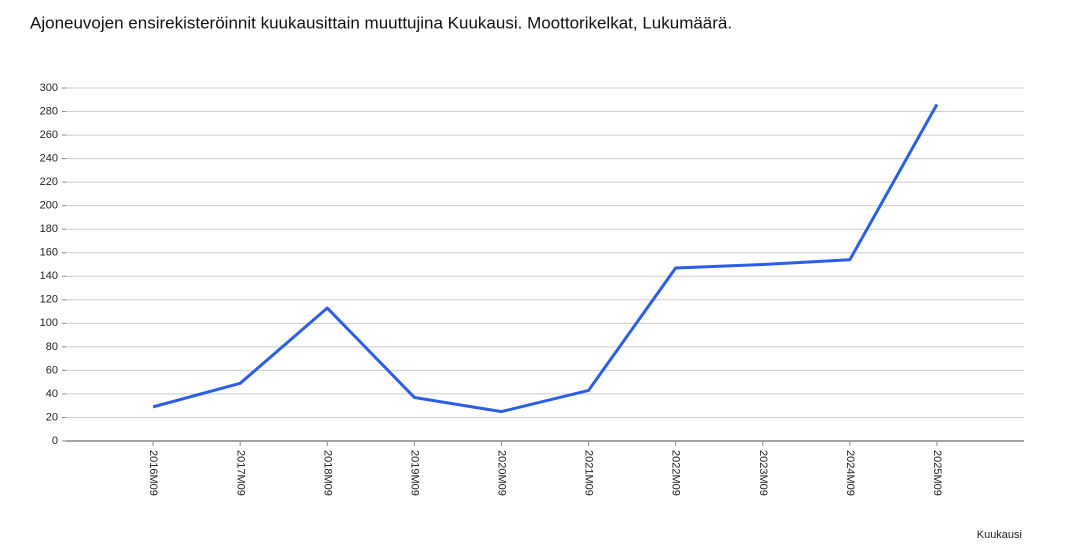  What do you see at coordinates (49, 276) in the screenshot?
I see `y-tick-label: 140` at bounding box center [49, 276].